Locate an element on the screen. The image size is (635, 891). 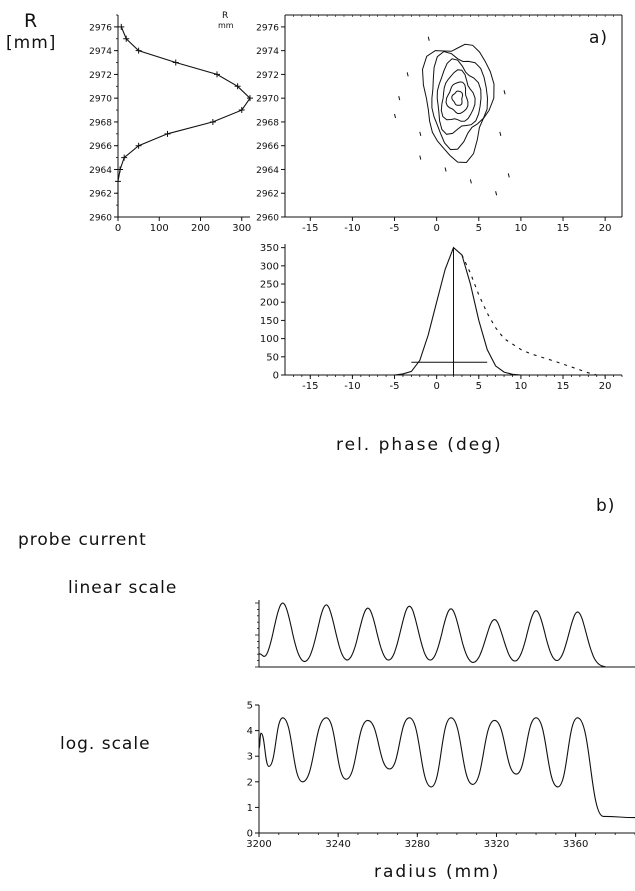
radial-ytick-label: 2960 is located at coordinates (100, 219).